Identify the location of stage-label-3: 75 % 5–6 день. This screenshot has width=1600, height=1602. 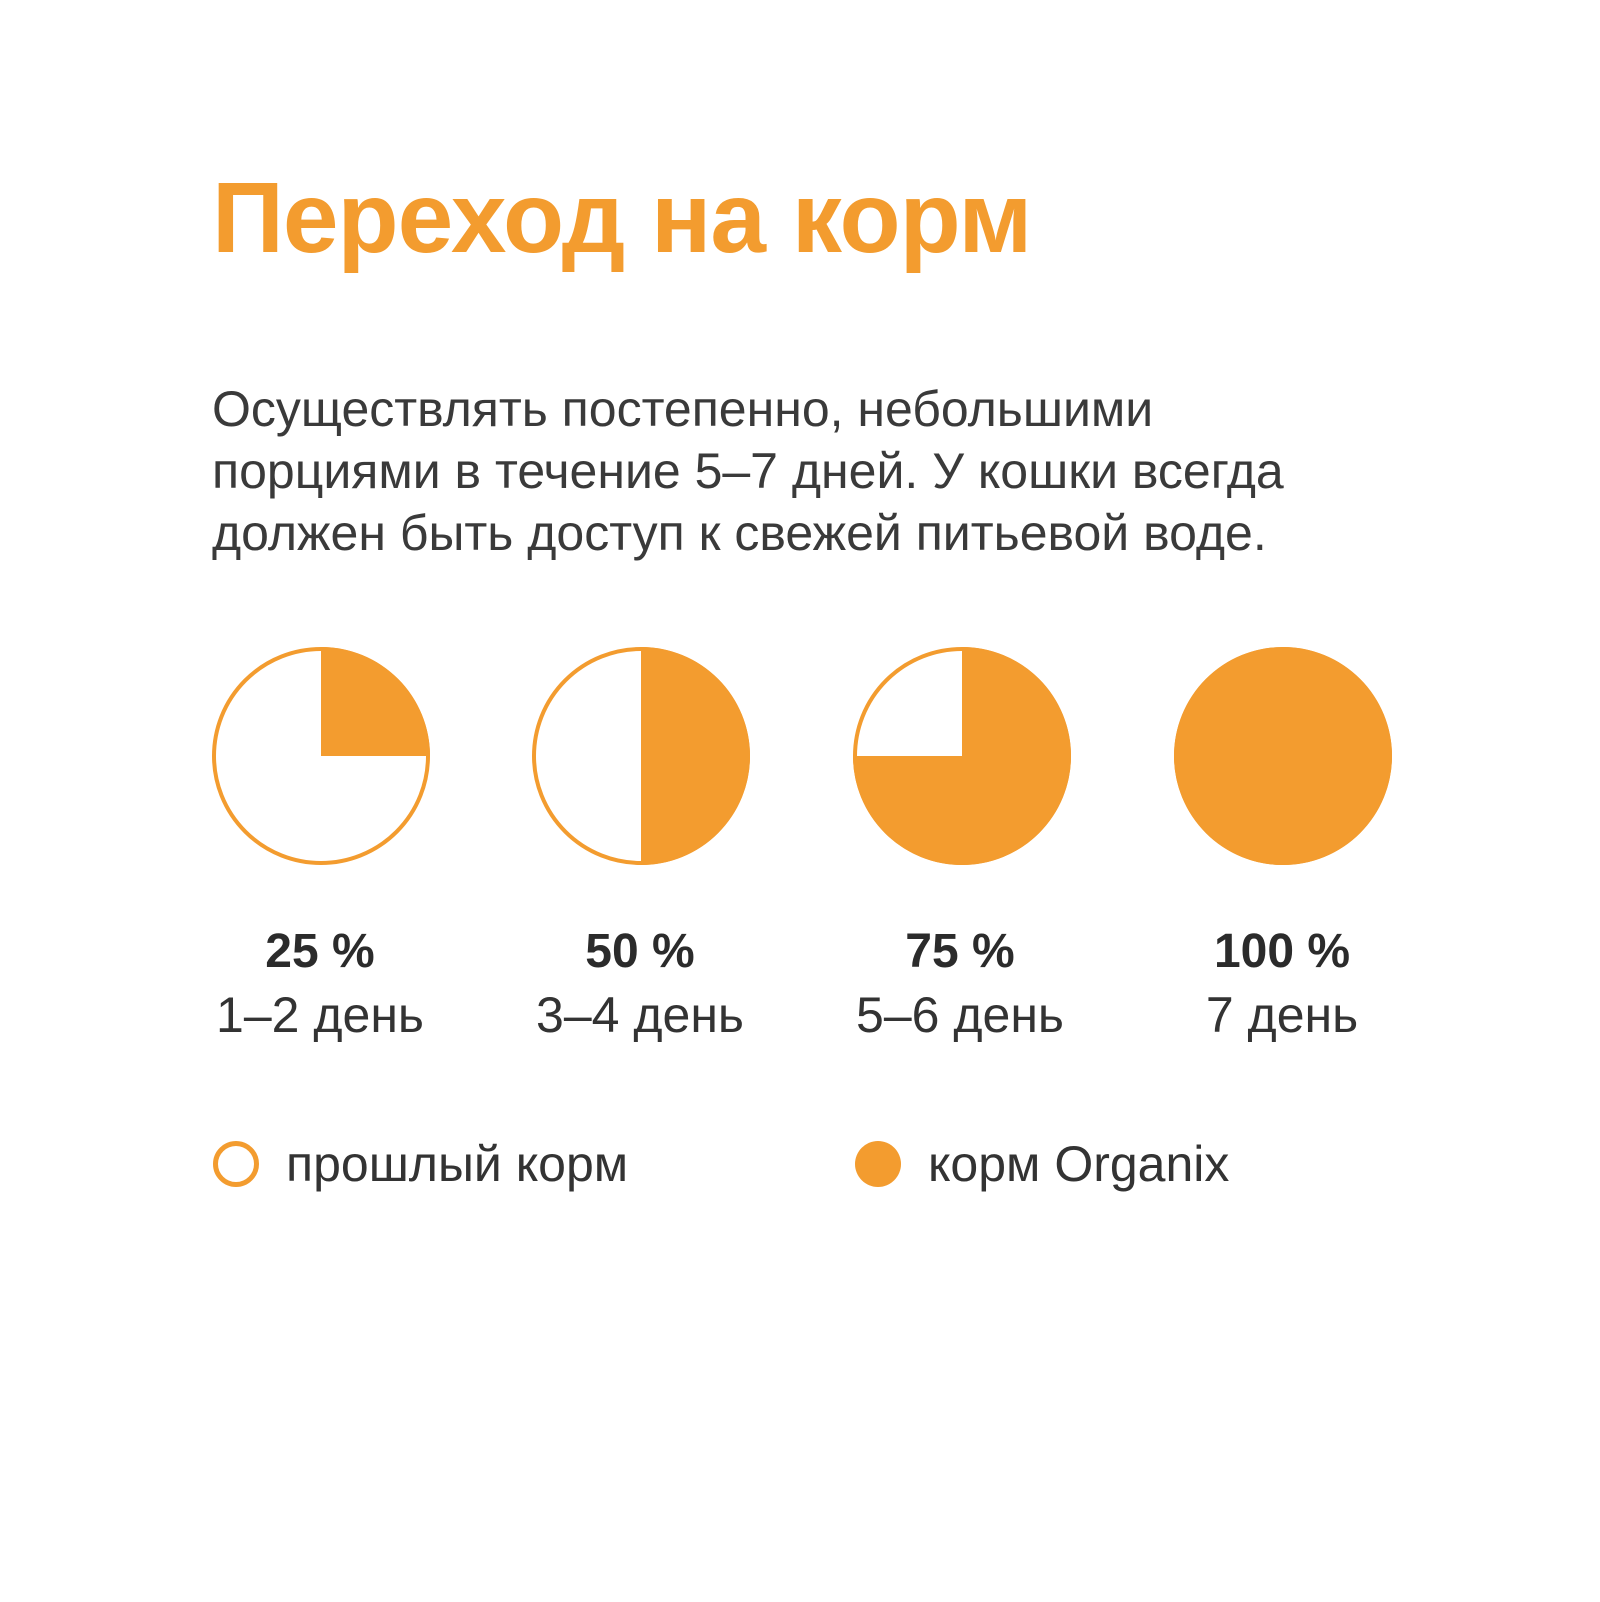
(960, 987).